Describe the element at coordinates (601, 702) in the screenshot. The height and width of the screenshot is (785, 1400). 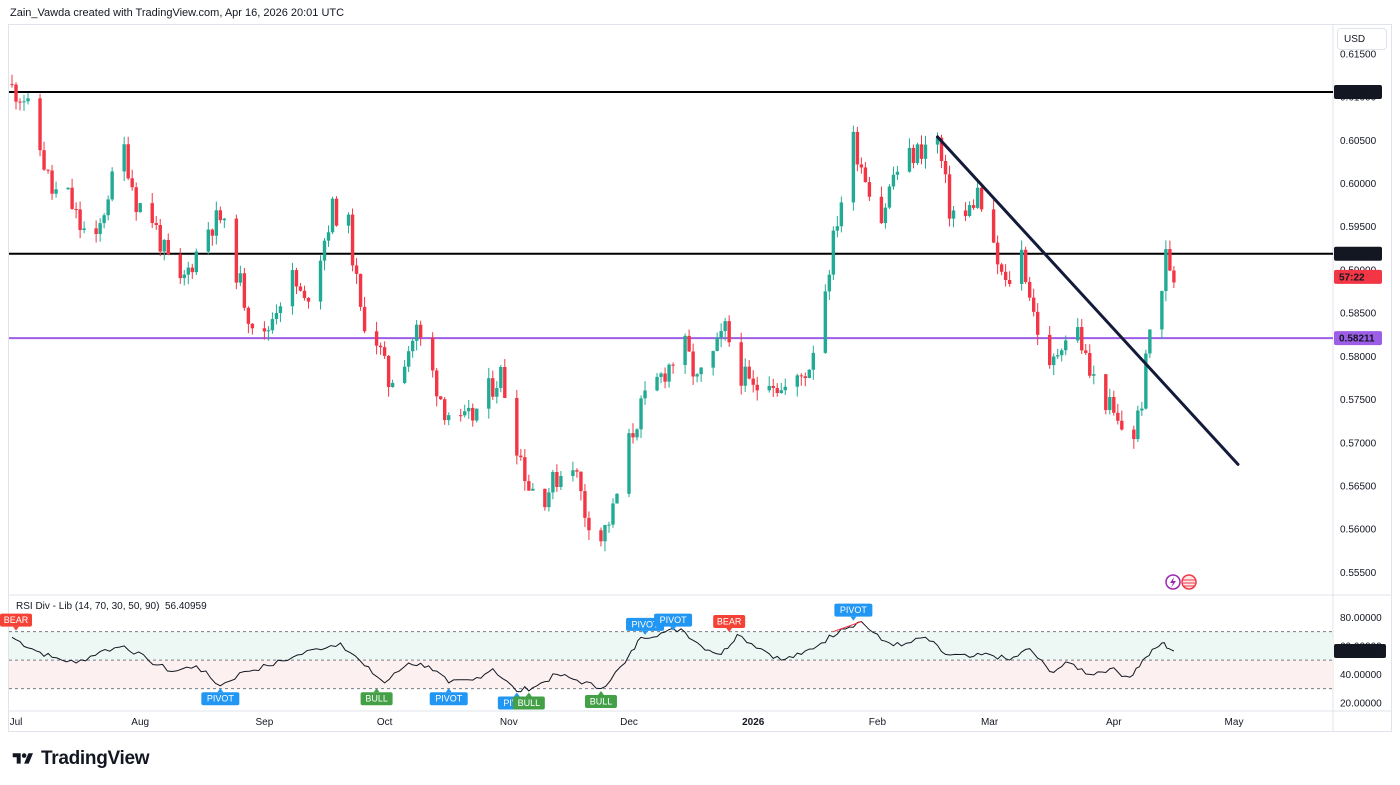
I see `signal-badge-text: BULL` at that location.